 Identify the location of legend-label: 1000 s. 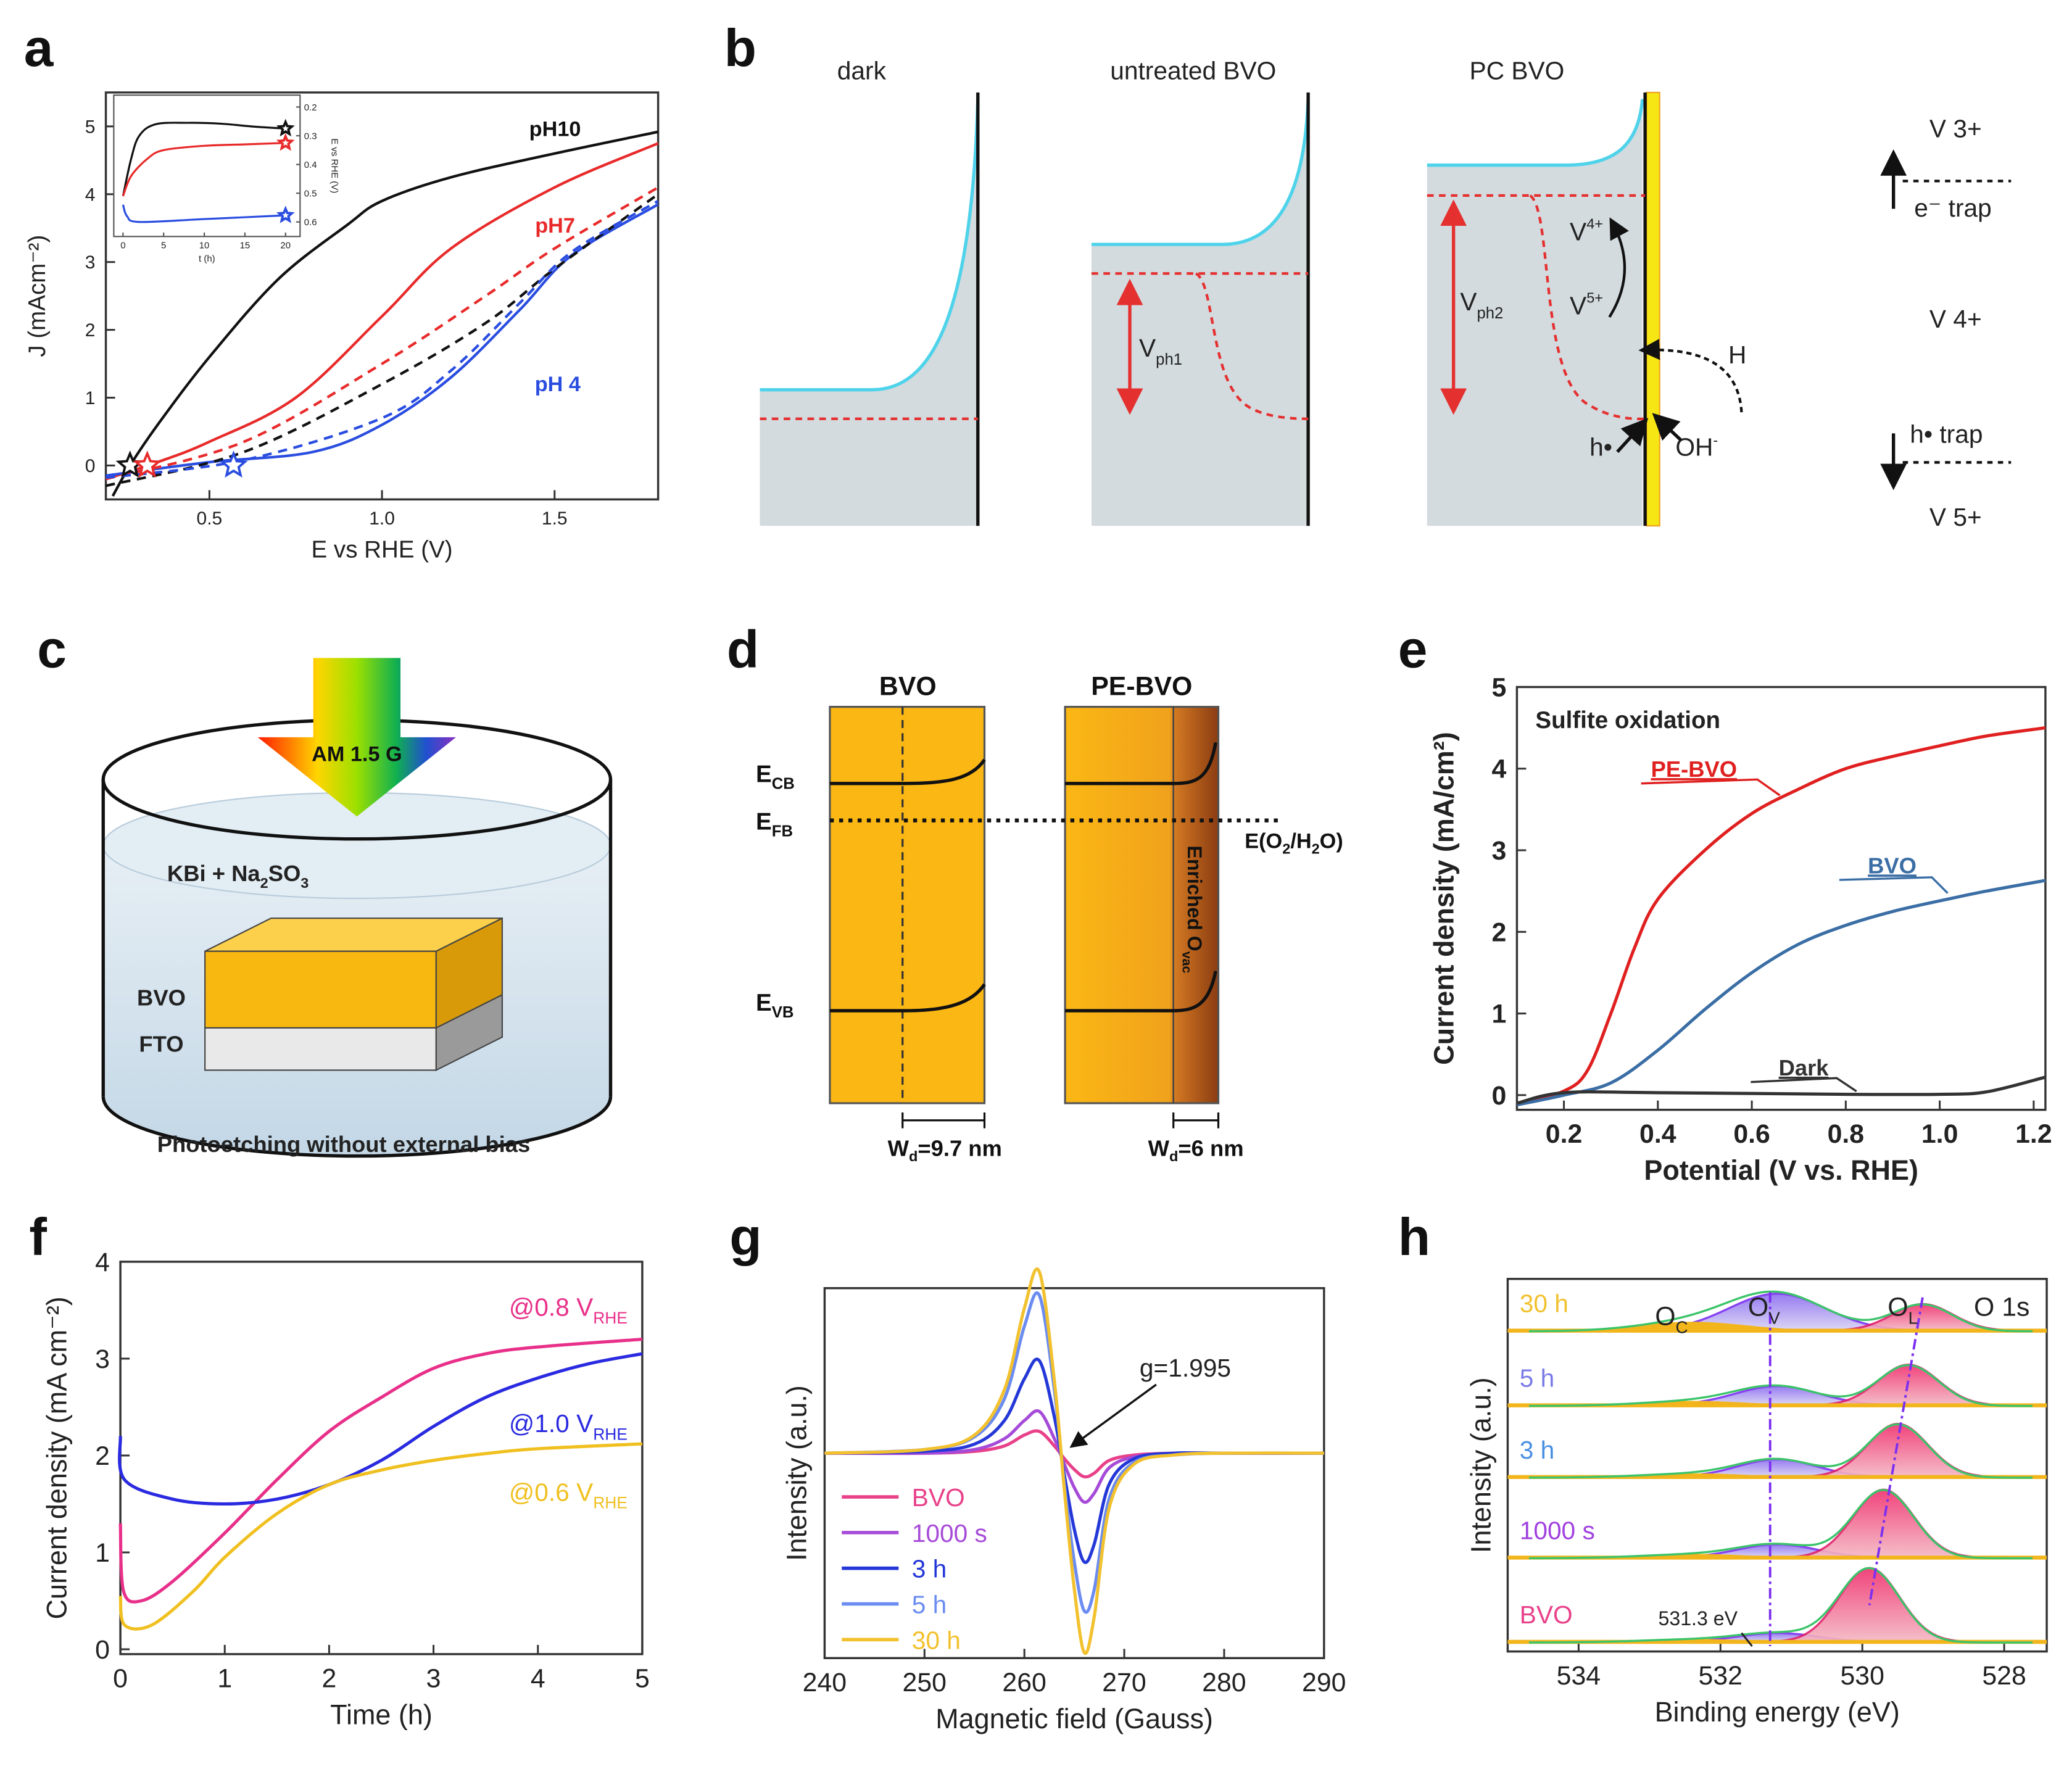
(949, 1533).